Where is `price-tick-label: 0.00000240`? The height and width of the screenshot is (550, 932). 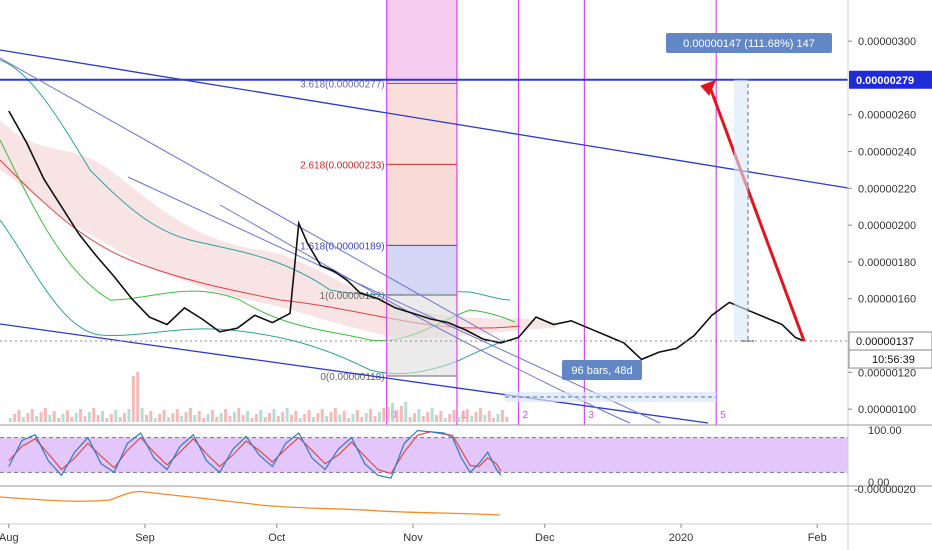
price-tick-label: 0.00000240 is located at coordinates (887, 153).